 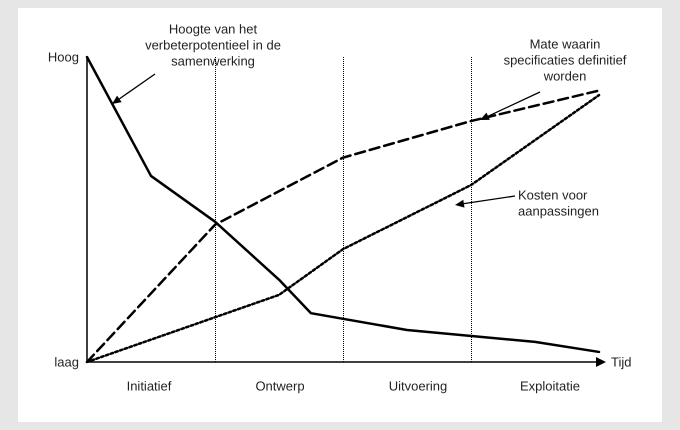 What do you see at coordinates (280, 386) in the screenshot?
I see `text: Ontwerp` at bounding box center [280, 386].